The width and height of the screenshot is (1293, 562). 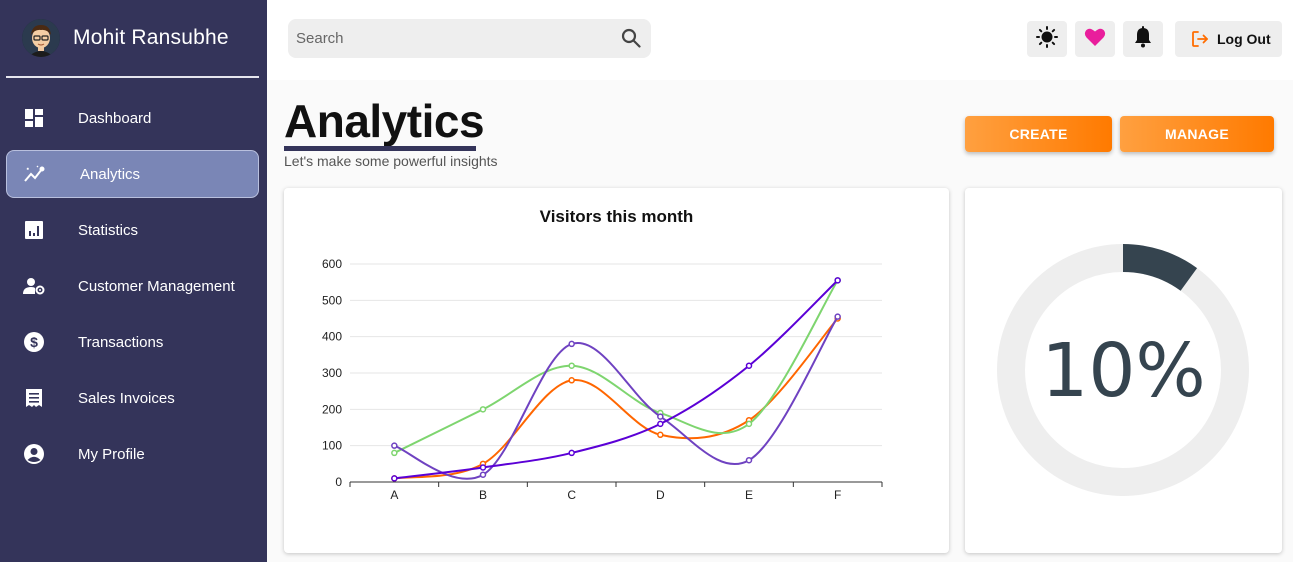 What do you see at coordinates (394, 495) in the screenshot?
I see `x-tick-label: A` at bounding box center [394, 495].